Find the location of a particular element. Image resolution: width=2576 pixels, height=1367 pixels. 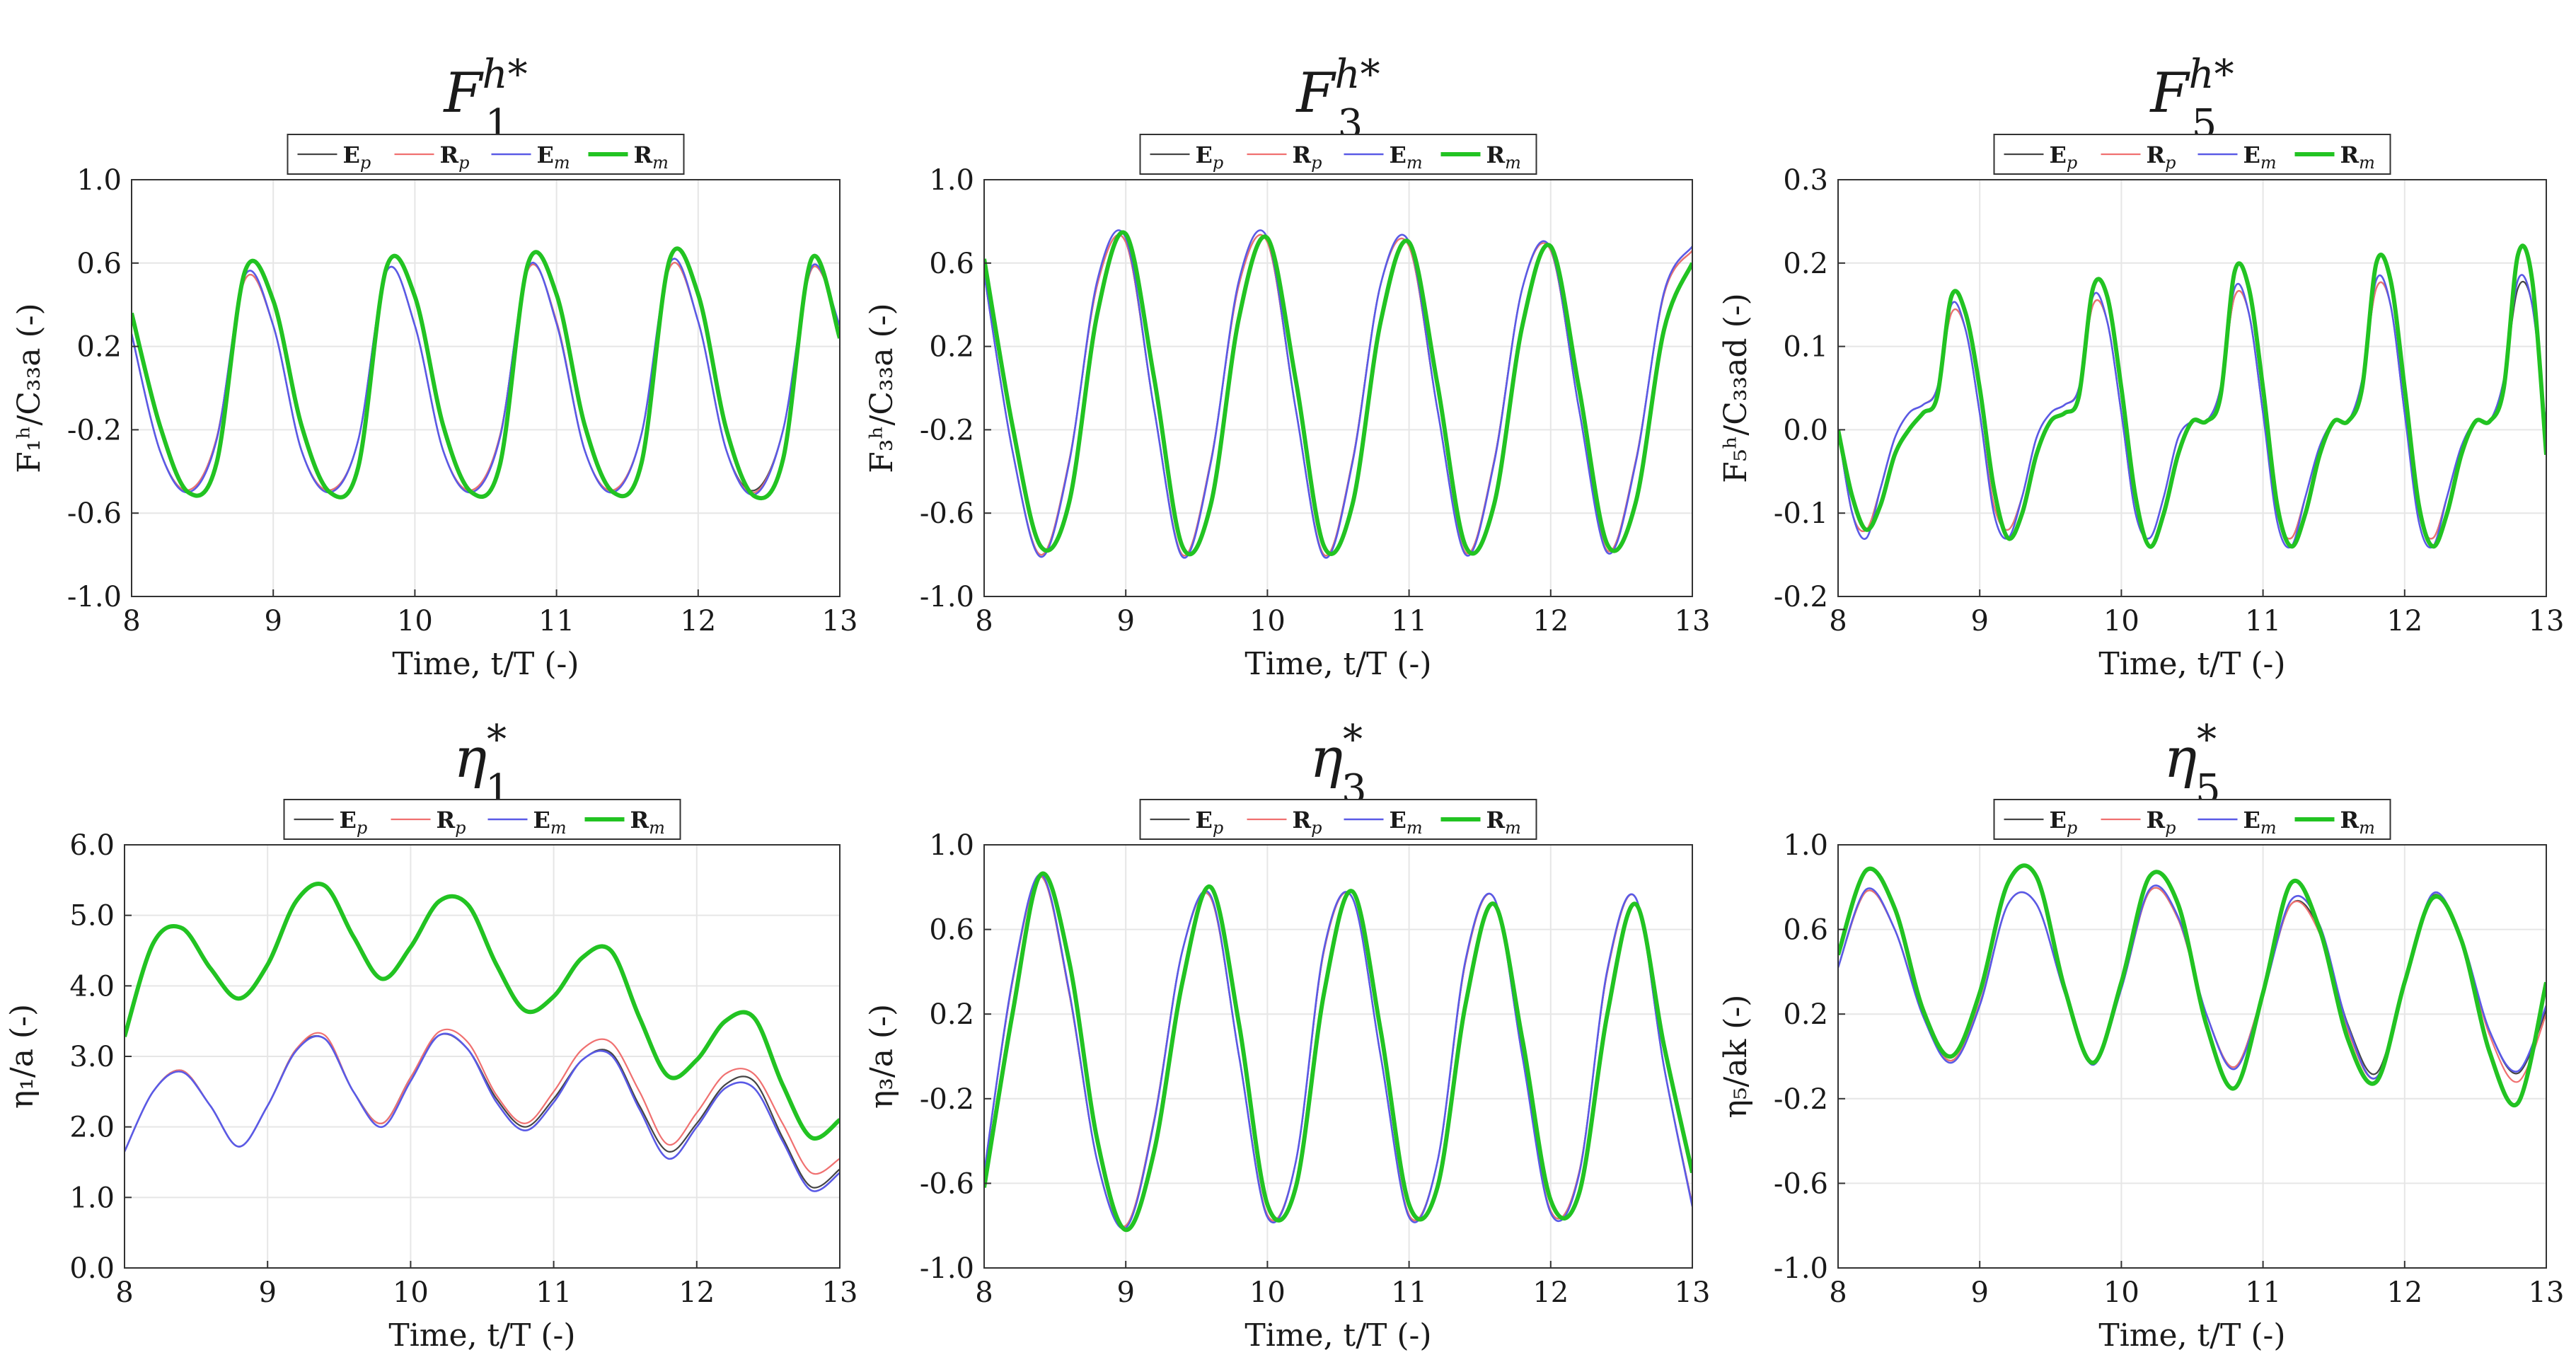

panel-title: Fh* 5 is located at coordinates (2191, 99).